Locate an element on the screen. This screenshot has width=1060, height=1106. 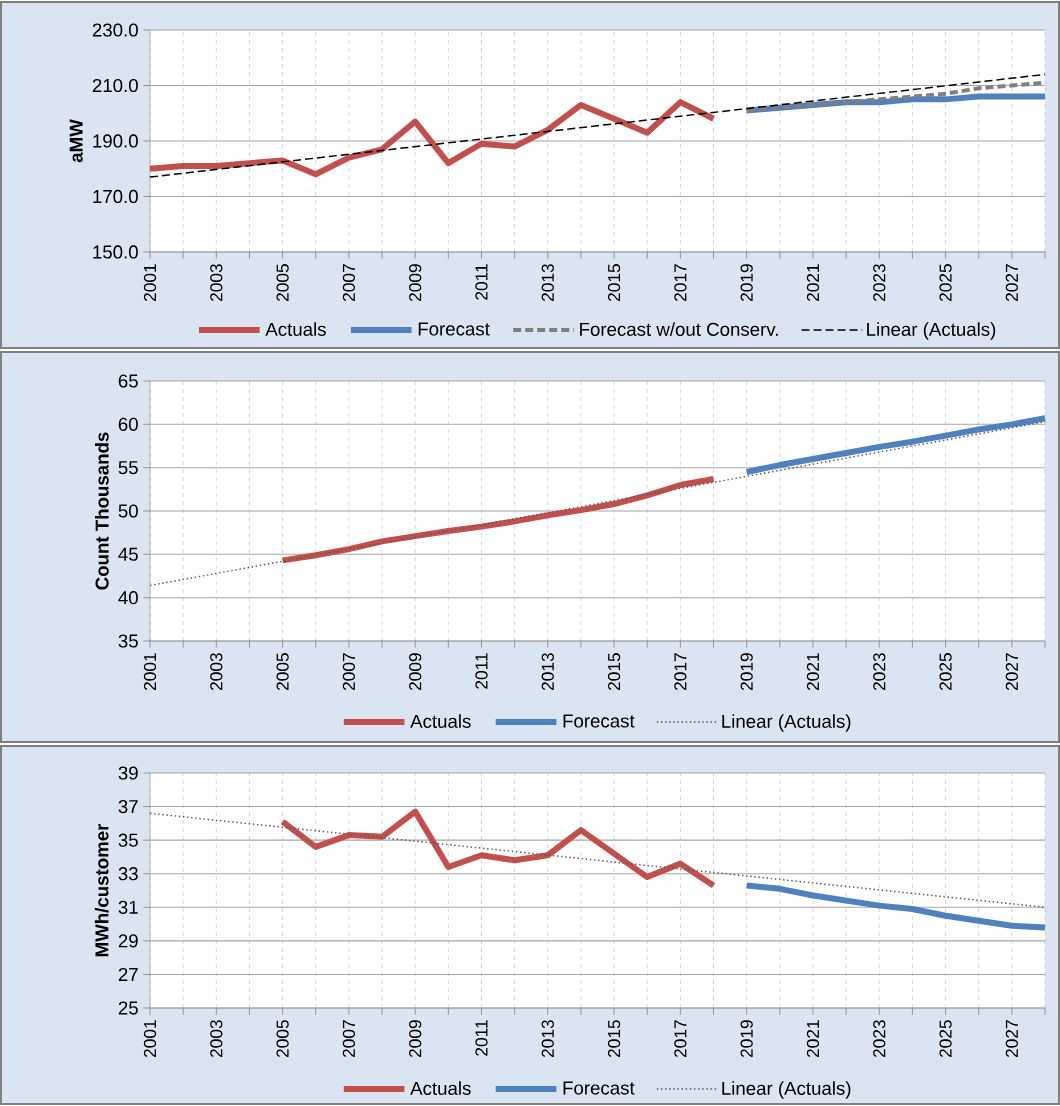
y-tick-label: 150.0 is located at coordinates (115, 252).